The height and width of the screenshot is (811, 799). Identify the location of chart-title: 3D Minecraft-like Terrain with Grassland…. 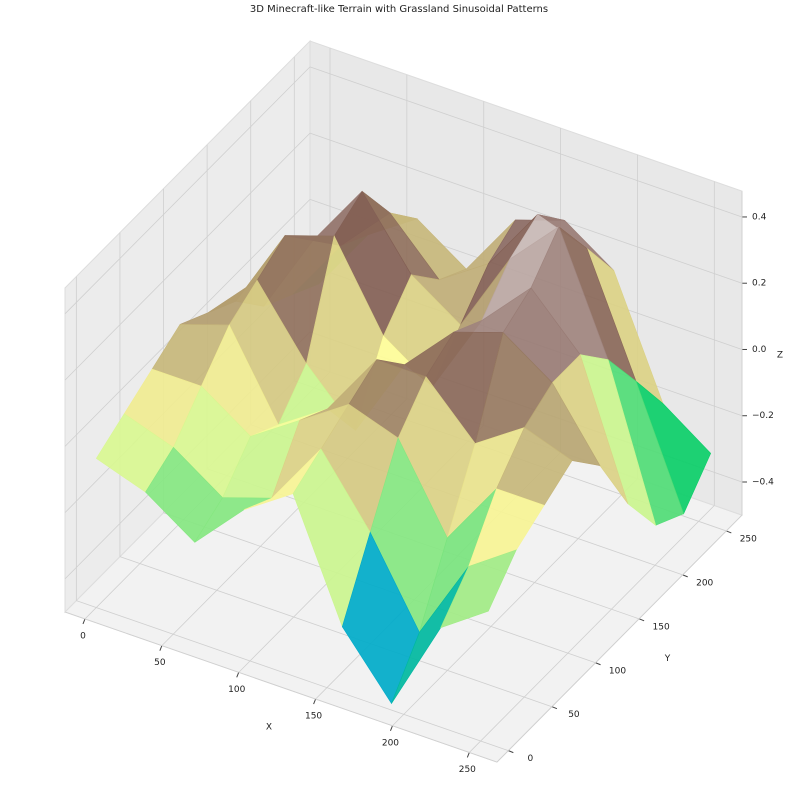
(399, 9).